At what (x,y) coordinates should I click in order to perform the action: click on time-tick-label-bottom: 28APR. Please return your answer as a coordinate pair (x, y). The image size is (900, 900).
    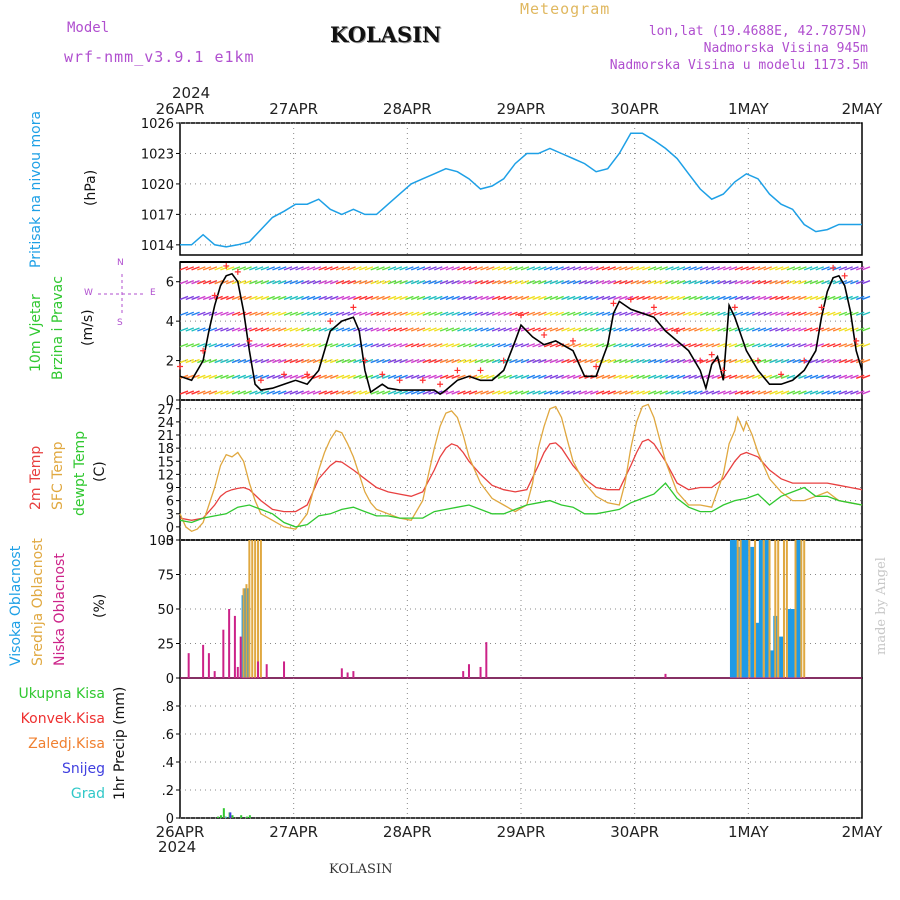
    Looking at the image, I should click on (407, 832).